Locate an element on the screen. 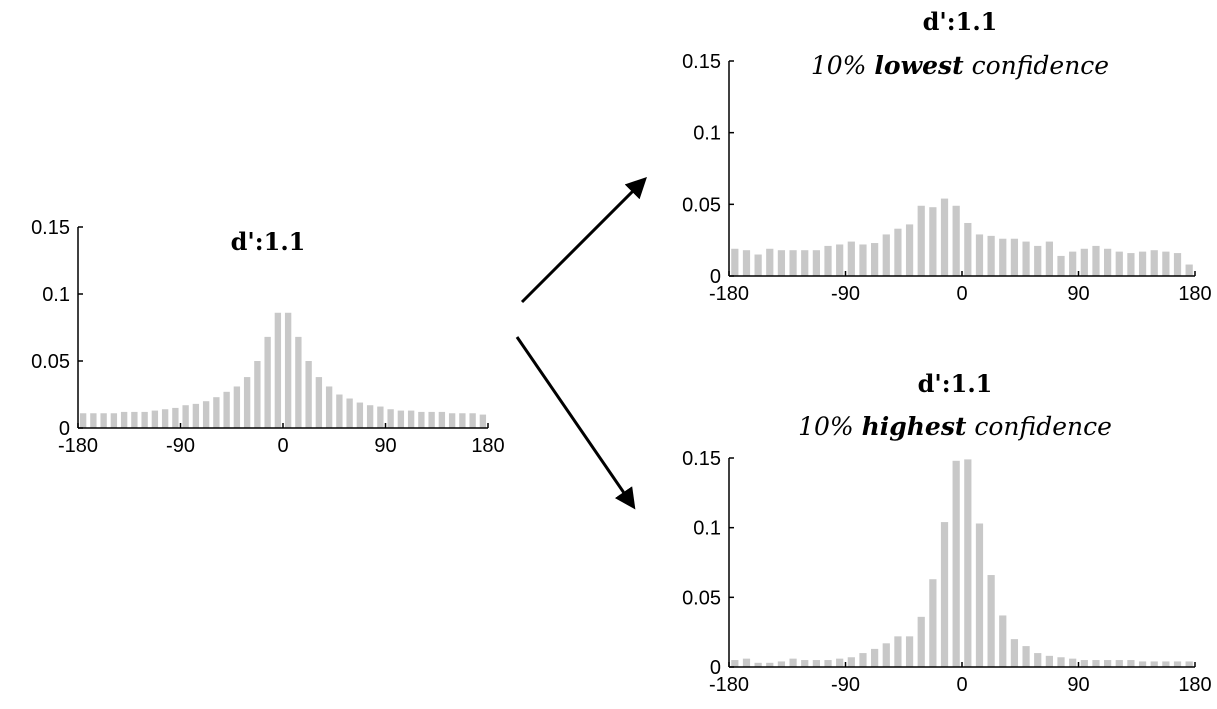 This screenshot has height=709, width=1217. top-right-y-tick-label: 0.15 is located at coordinates (701, 62).